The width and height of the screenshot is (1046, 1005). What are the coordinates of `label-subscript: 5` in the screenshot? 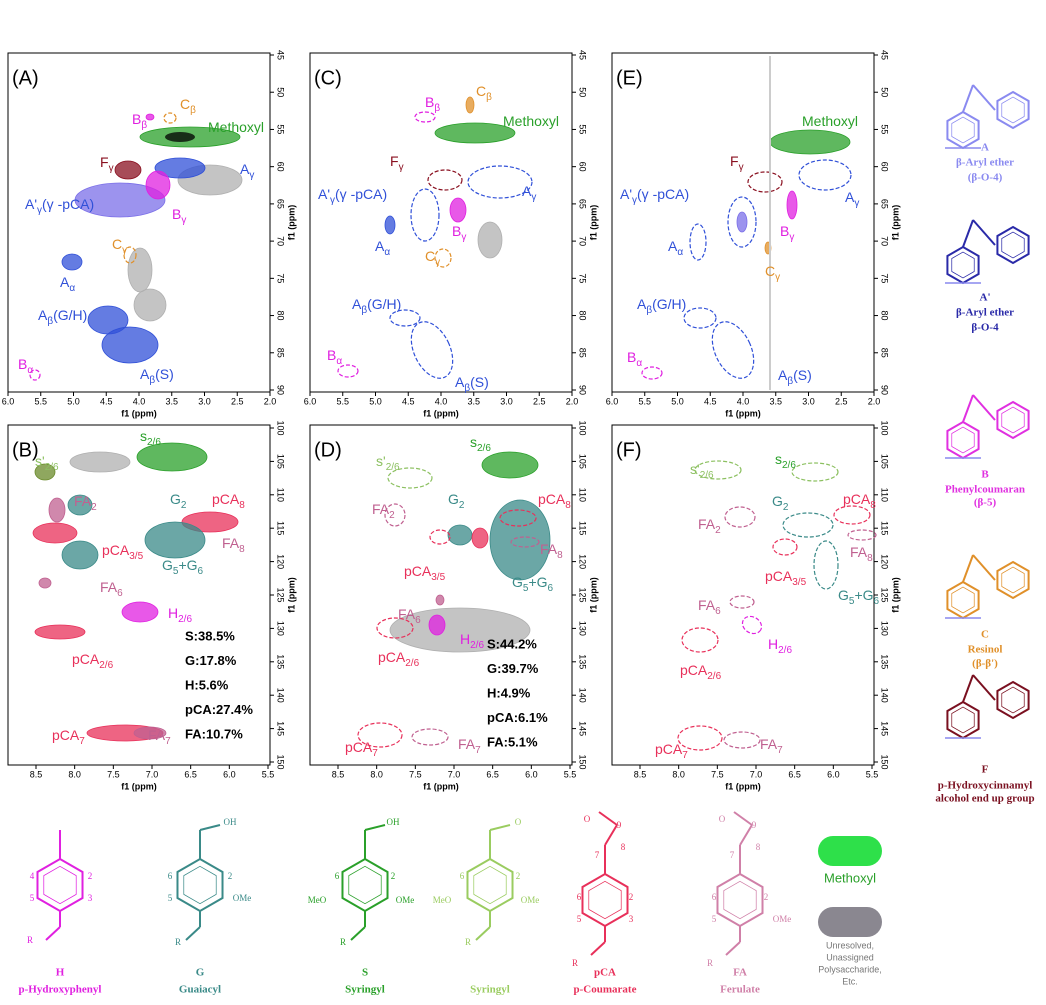 It's located at (852, 601).